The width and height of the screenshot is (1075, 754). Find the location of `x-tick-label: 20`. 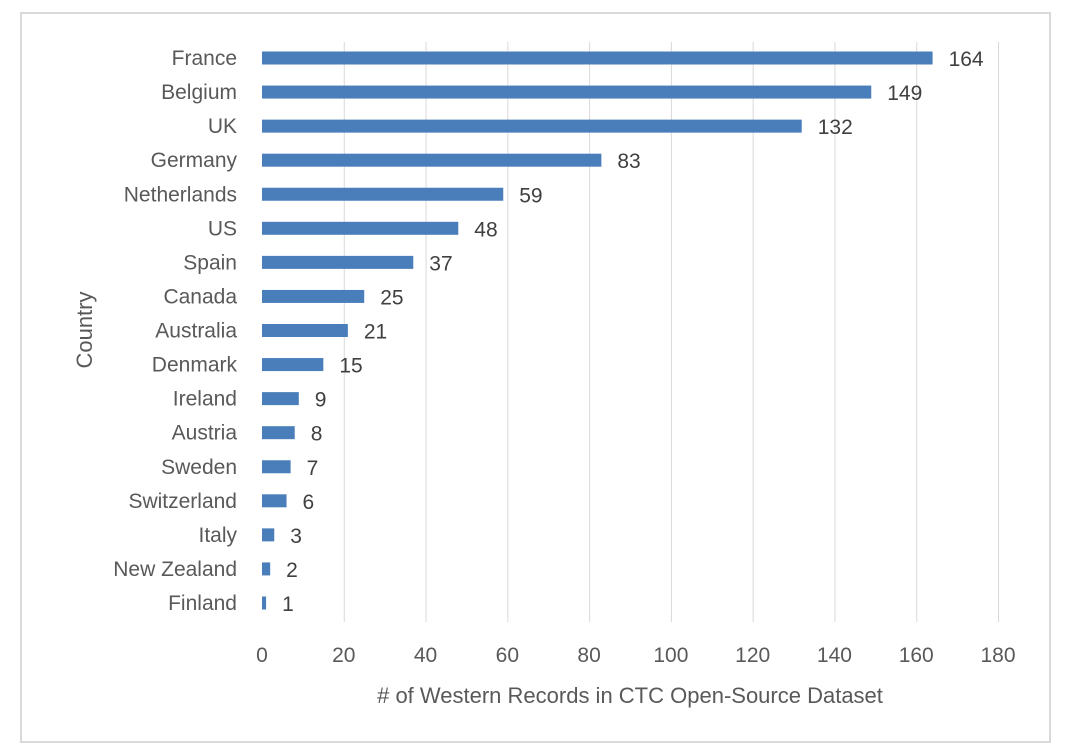

x-tick-label: 20 is located at coordinates (343, 655).